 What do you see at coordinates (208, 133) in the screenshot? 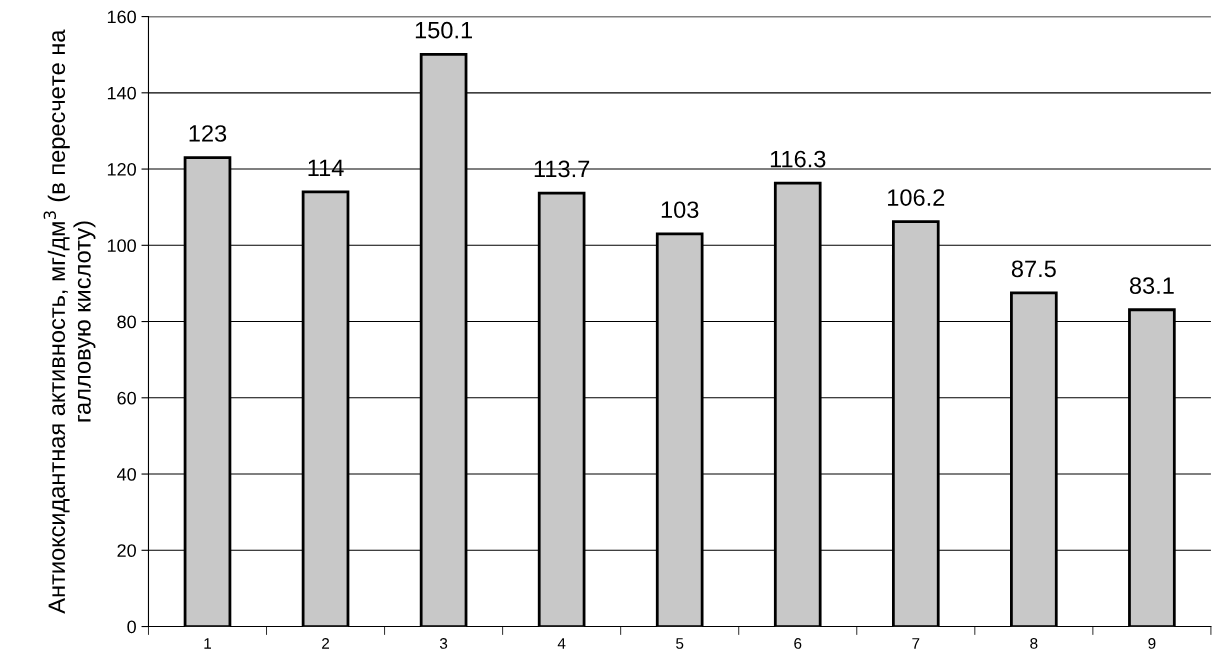
I see `data-label: 123` at bounding box center [208, 133].